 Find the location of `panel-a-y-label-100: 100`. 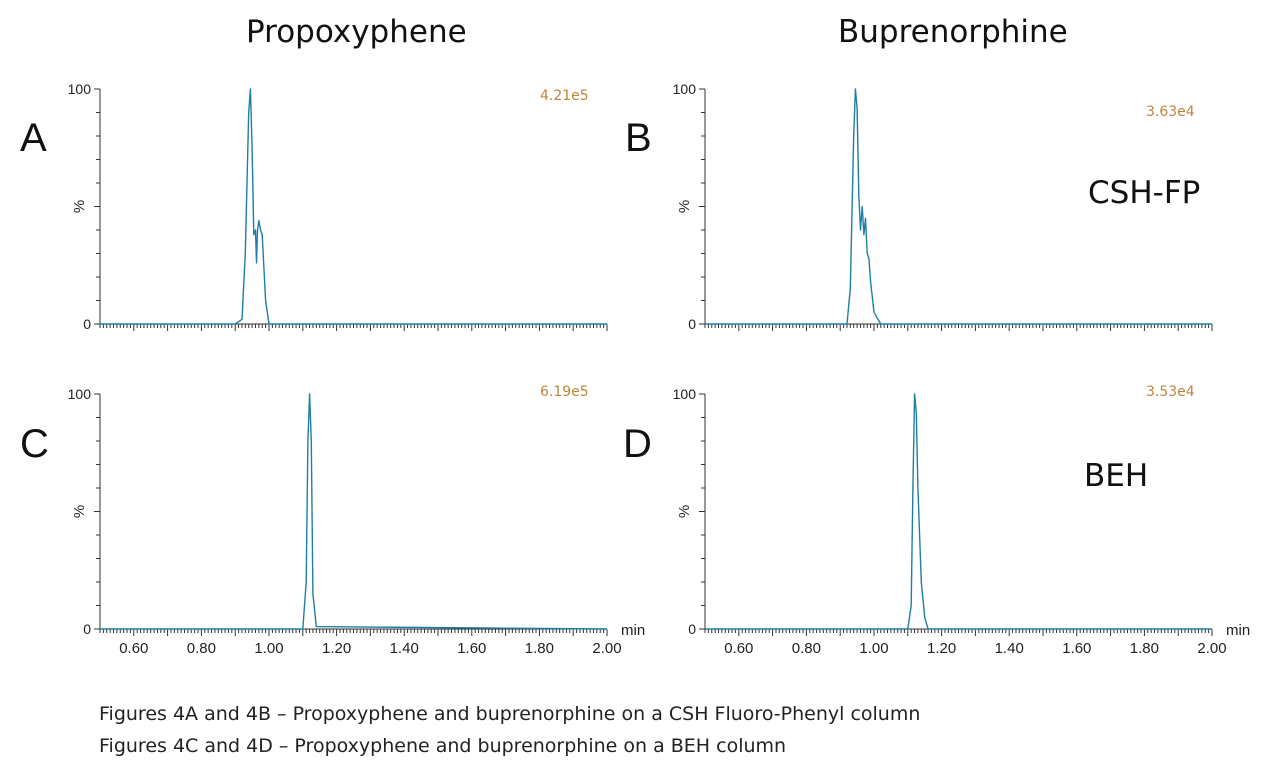

panel-a-y-label-100: 100 is located at coordinates (80, 89).